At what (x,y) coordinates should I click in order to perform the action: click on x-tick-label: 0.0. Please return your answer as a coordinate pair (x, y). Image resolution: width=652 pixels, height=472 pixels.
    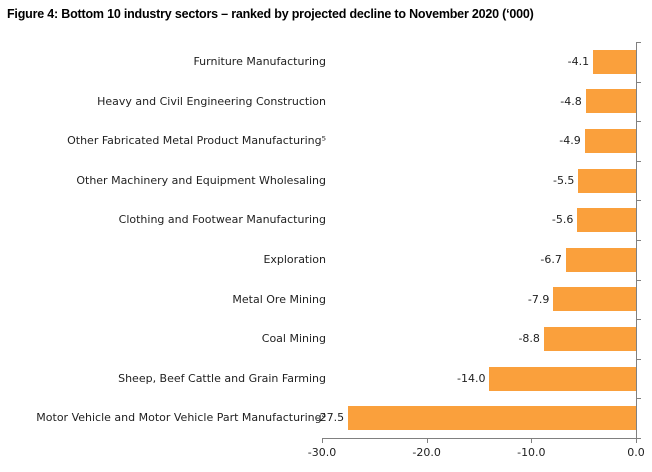
    Looking at the image, I should click on (636, 452).